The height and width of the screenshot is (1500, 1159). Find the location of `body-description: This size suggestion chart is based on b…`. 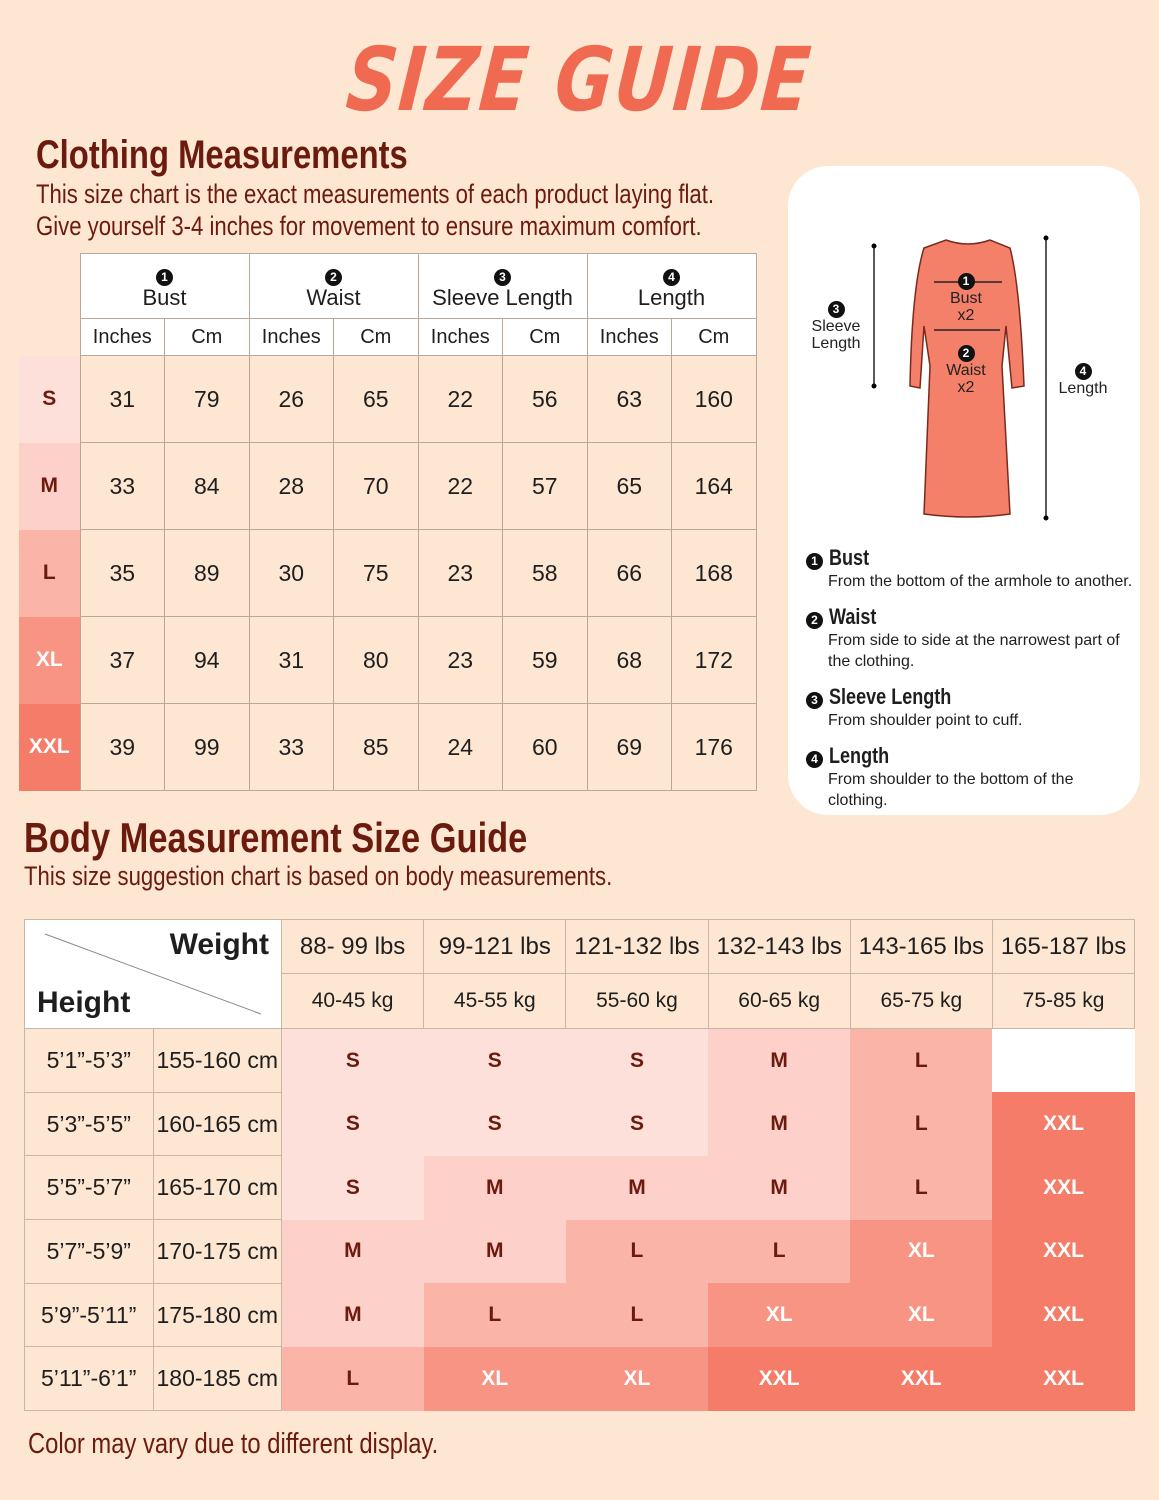

body-description: This size suggestion chart is based on b… is located at coordinates (318, 876).